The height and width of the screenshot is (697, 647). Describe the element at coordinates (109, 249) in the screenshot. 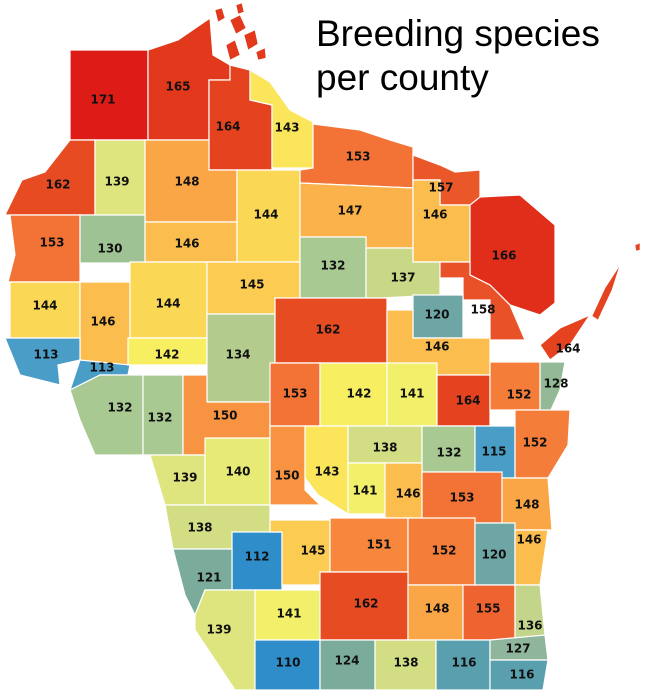

I see `county-species-count: 130` at that location.